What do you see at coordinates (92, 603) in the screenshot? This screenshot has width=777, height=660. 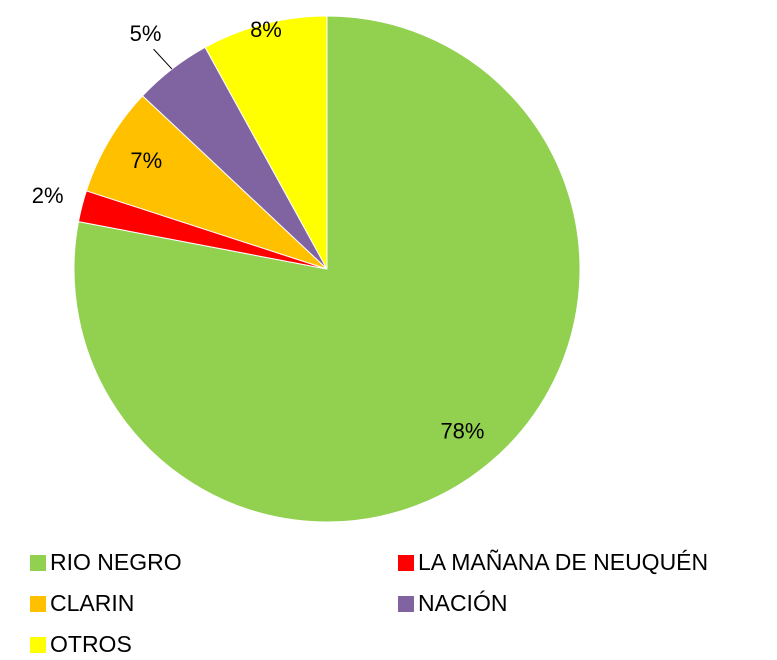 I see `legend-label: CLARIN` at bounding box center [92, 603].